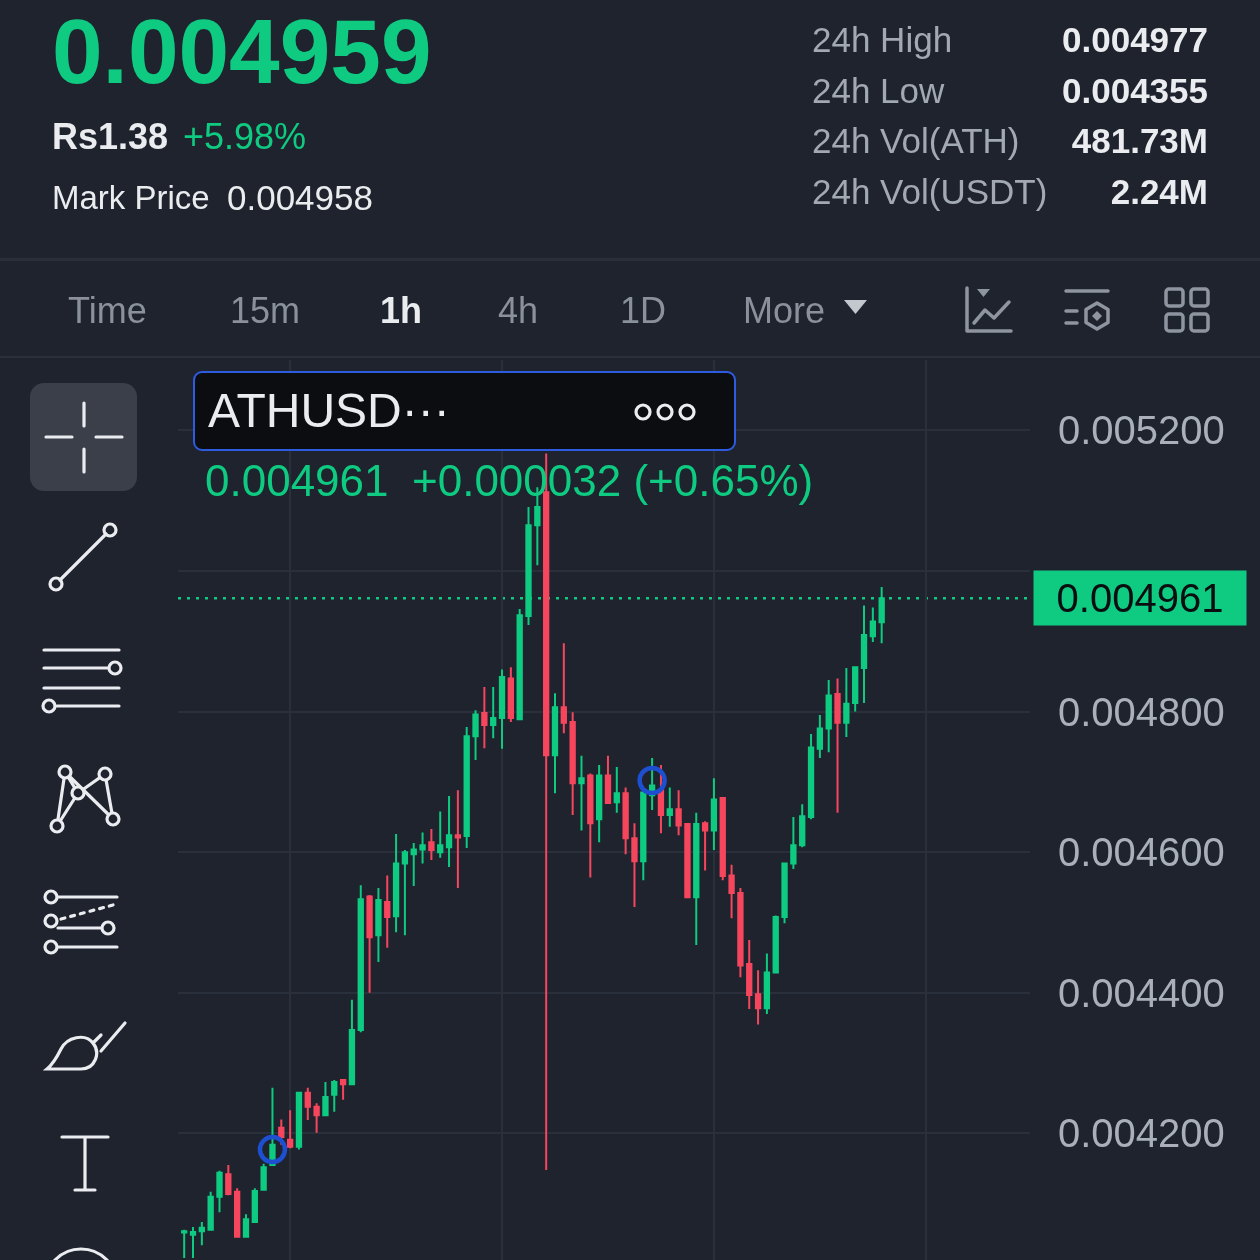  Describe the element at coordinates (1139, 140) in the screenshot. I see `text: 481.73M` at that location.